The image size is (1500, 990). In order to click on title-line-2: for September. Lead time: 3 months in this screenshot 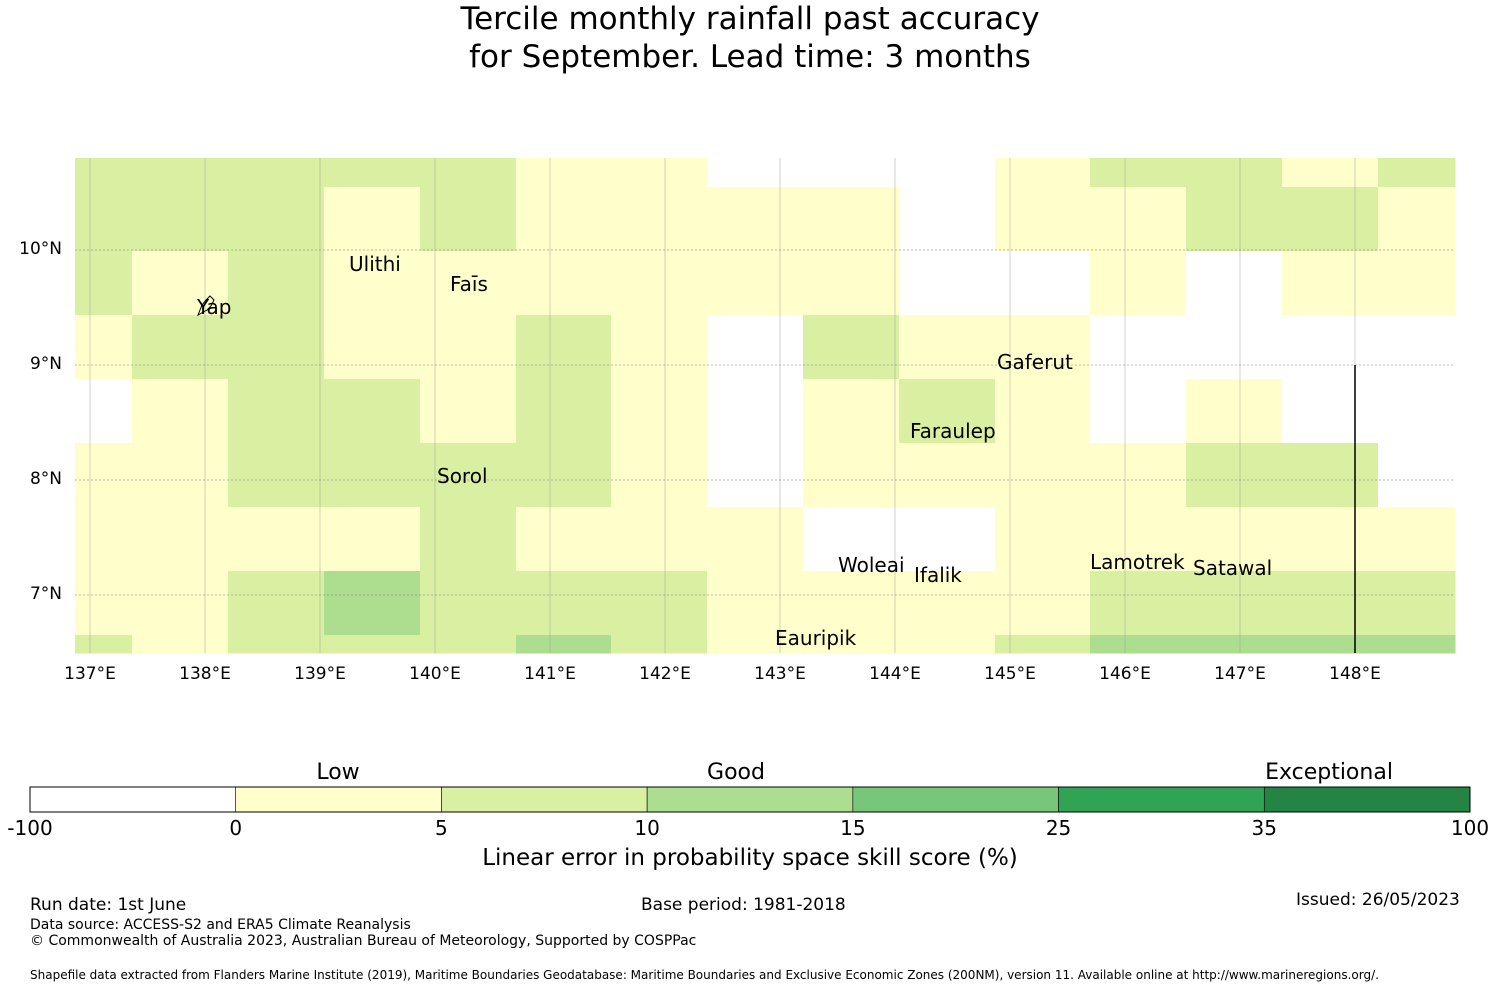, I will do `click(750, 57)`.